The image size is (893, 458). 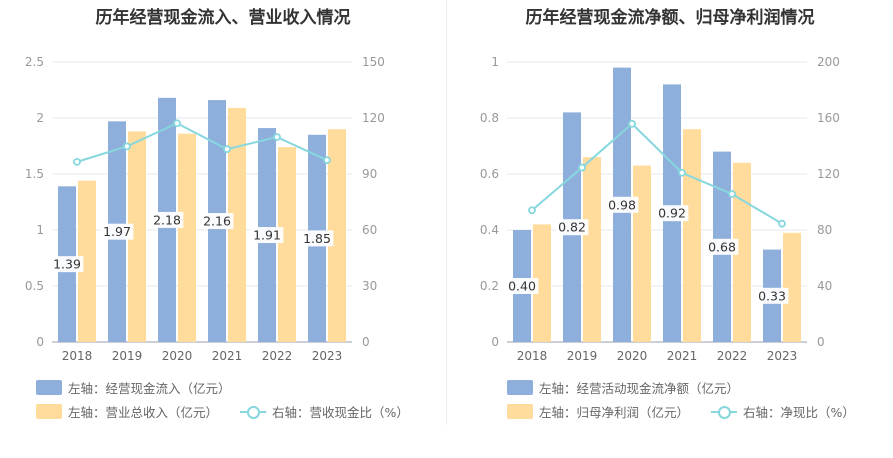 I want to click on y-left-tick-label: 0.8, so click(x=489, y=118).